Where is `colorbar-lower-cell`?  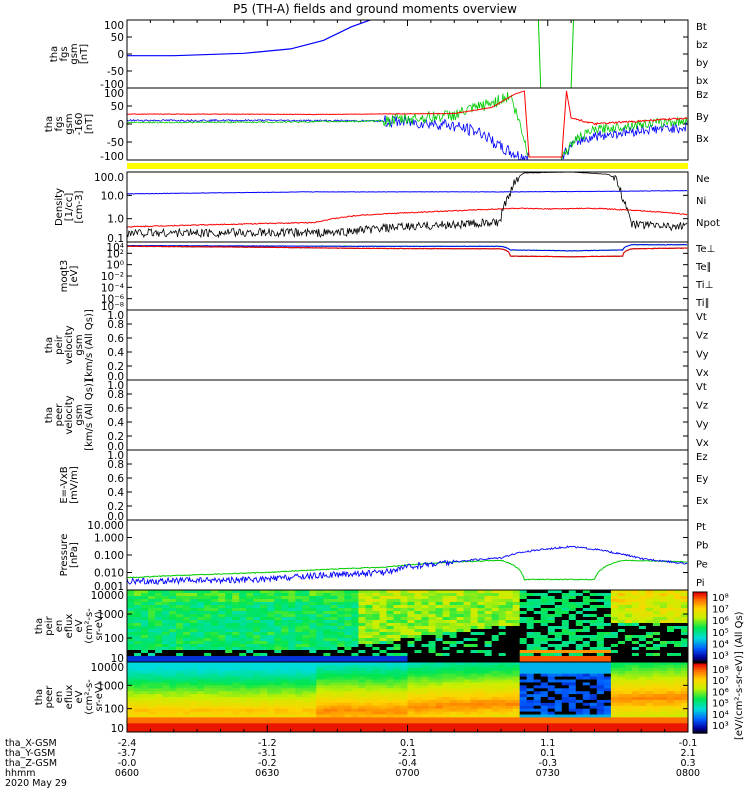
colorbar-lower-cell is located at coordinates (700, 671).